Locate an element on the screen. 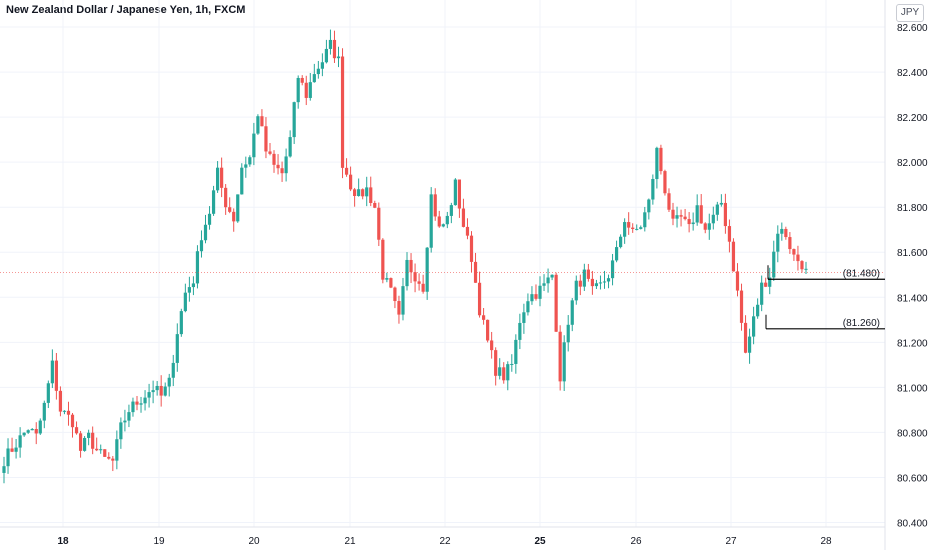 The height and width of the screenshot is (550, 932). level-label: (81.480) is located at coordinates (861, 273).